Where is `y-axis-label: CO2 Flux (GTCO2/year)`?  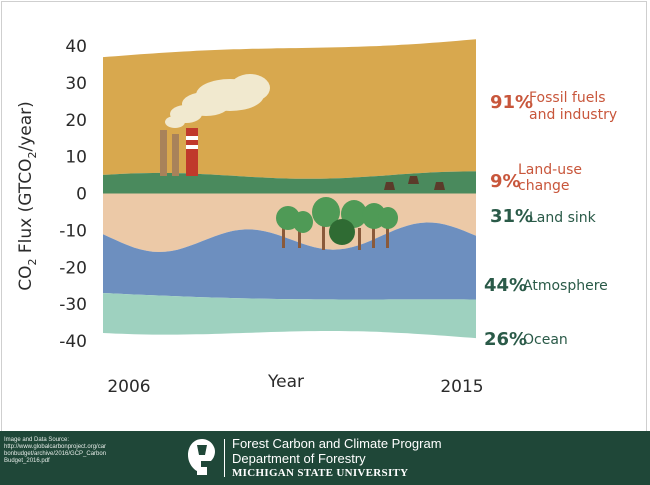
y-axis-label: CO2 Flux (GTCO2/year) is located at coordinates (27, 196).